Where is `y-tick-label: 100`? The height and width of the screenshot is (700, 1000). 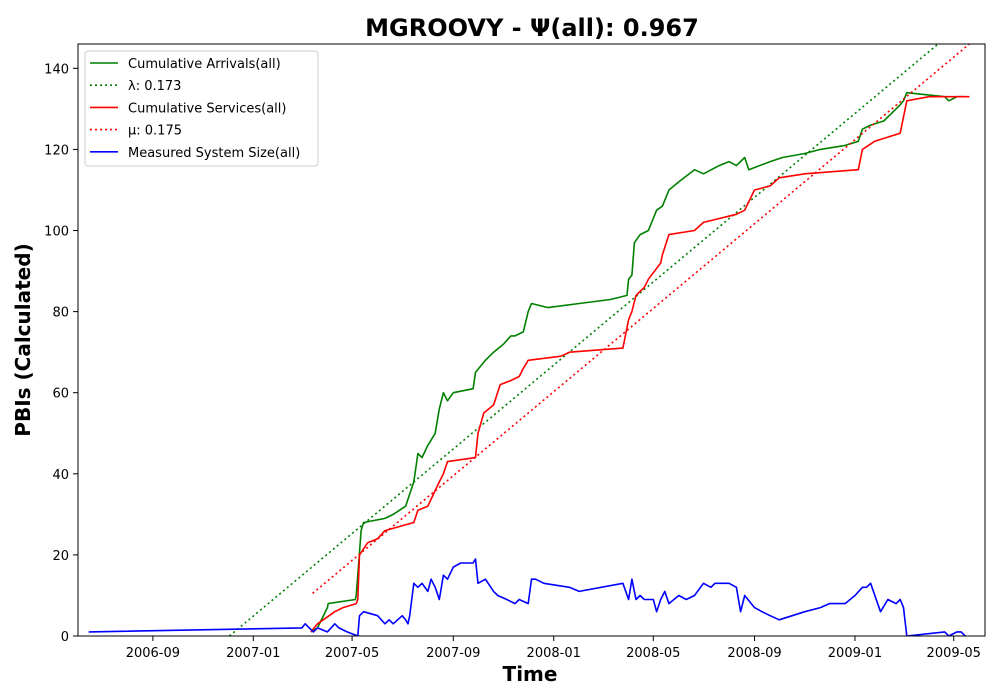 y-tick-label: 100 is located at coordinates (56, 232).